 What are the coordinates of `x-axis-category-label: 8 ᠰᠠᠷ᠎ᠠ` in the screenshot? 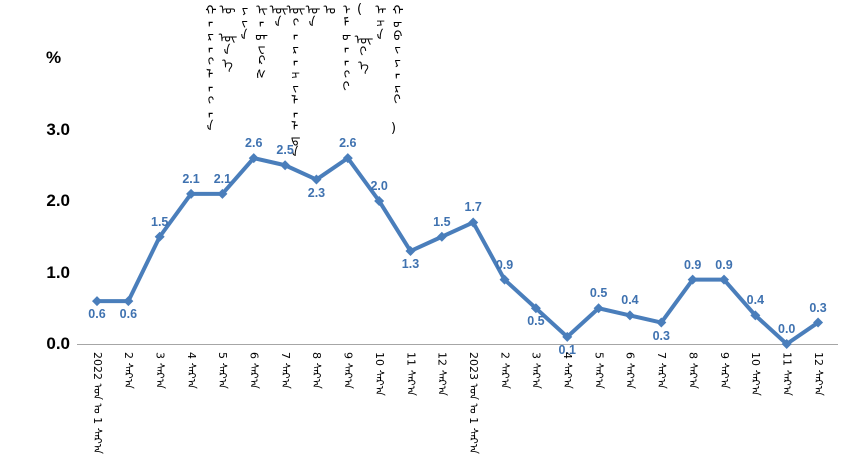 It's located at (693, 370).